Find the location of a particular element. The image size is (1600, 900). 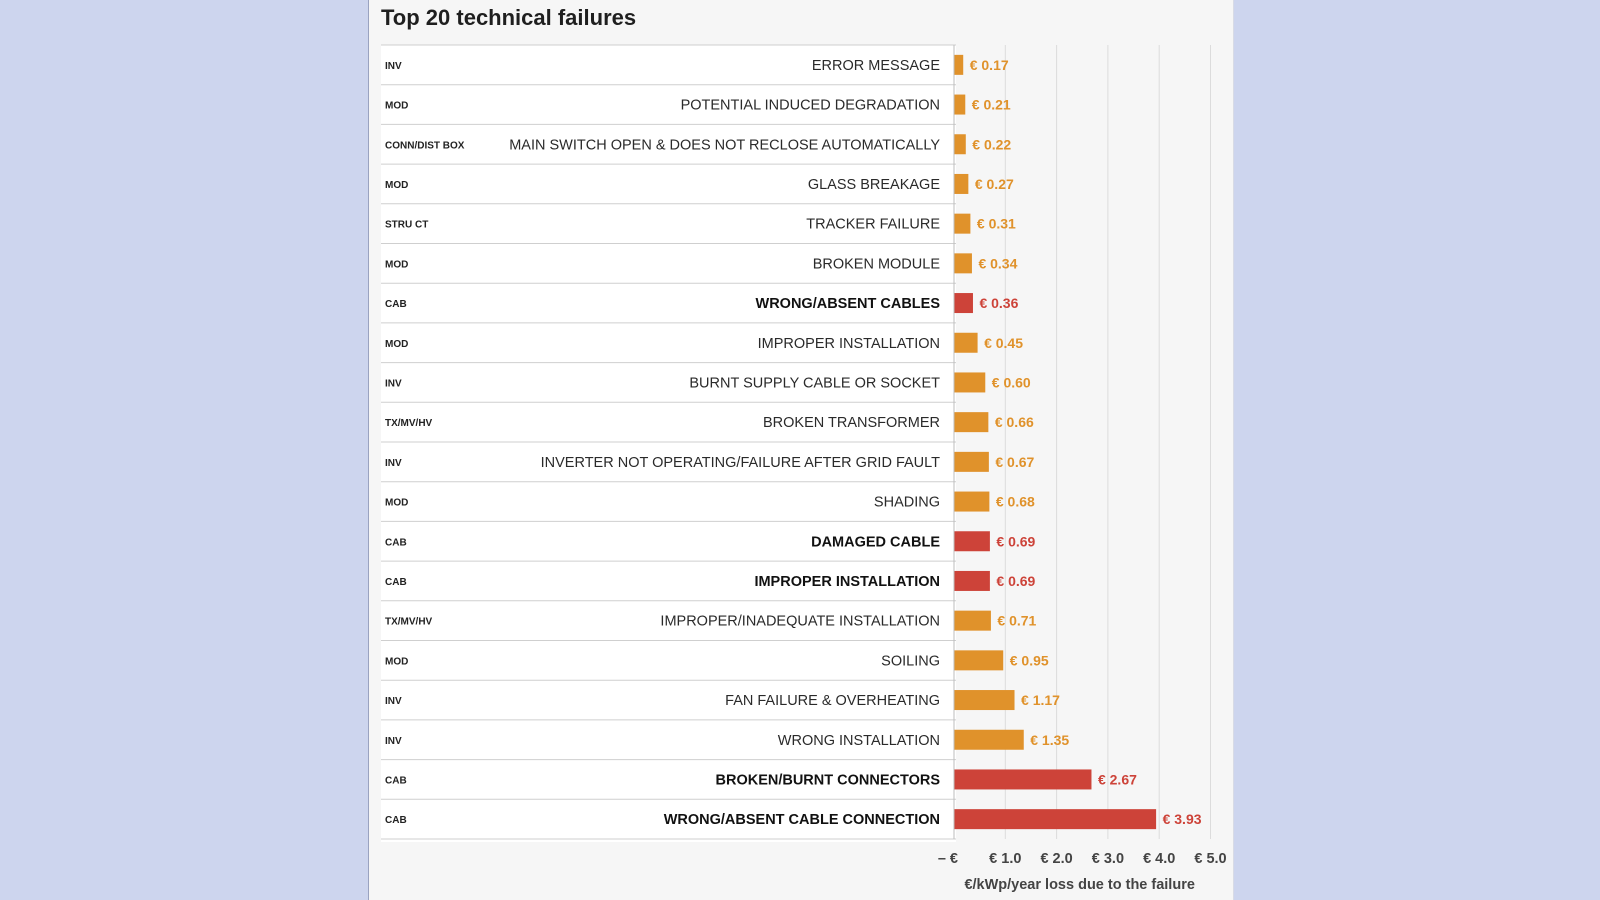

failure-name: BROKEN/BURNT CONNECTORS is located at coordinates (828, 780).